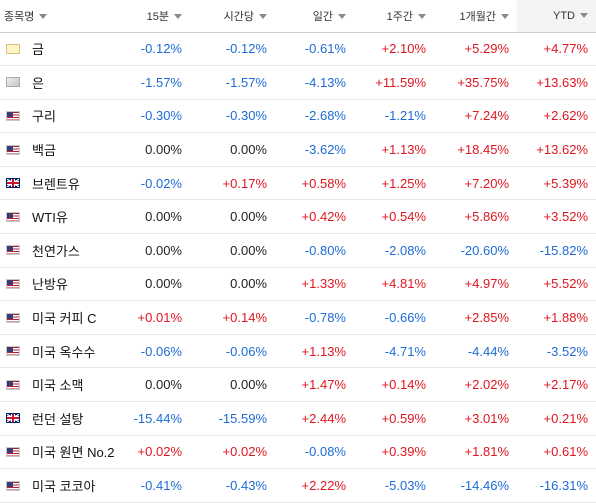 The image size is (596, 503). I want to click on instrument-name-cell: 브렌트유, so click(63, 183).